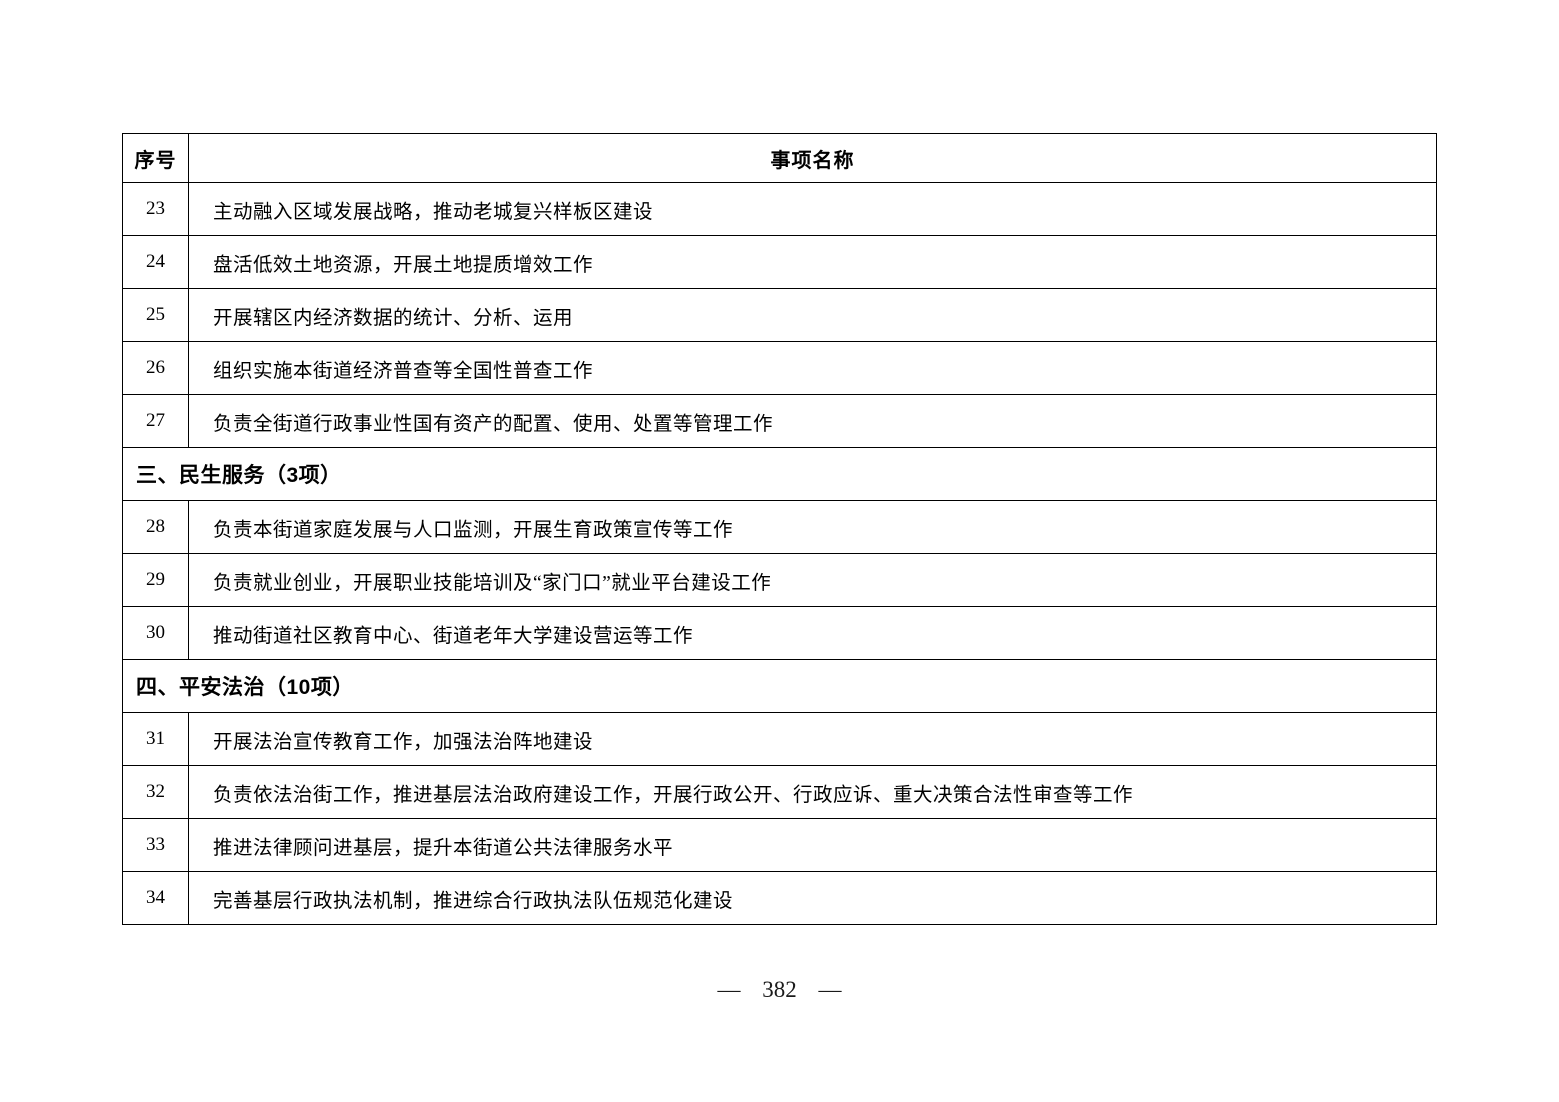 Image resolution: width=1559 pixels, height=1102 pixels. I want to click on table-row: 25 开展辖区内经济数据的统计、分析、运用, so click(779, 315).